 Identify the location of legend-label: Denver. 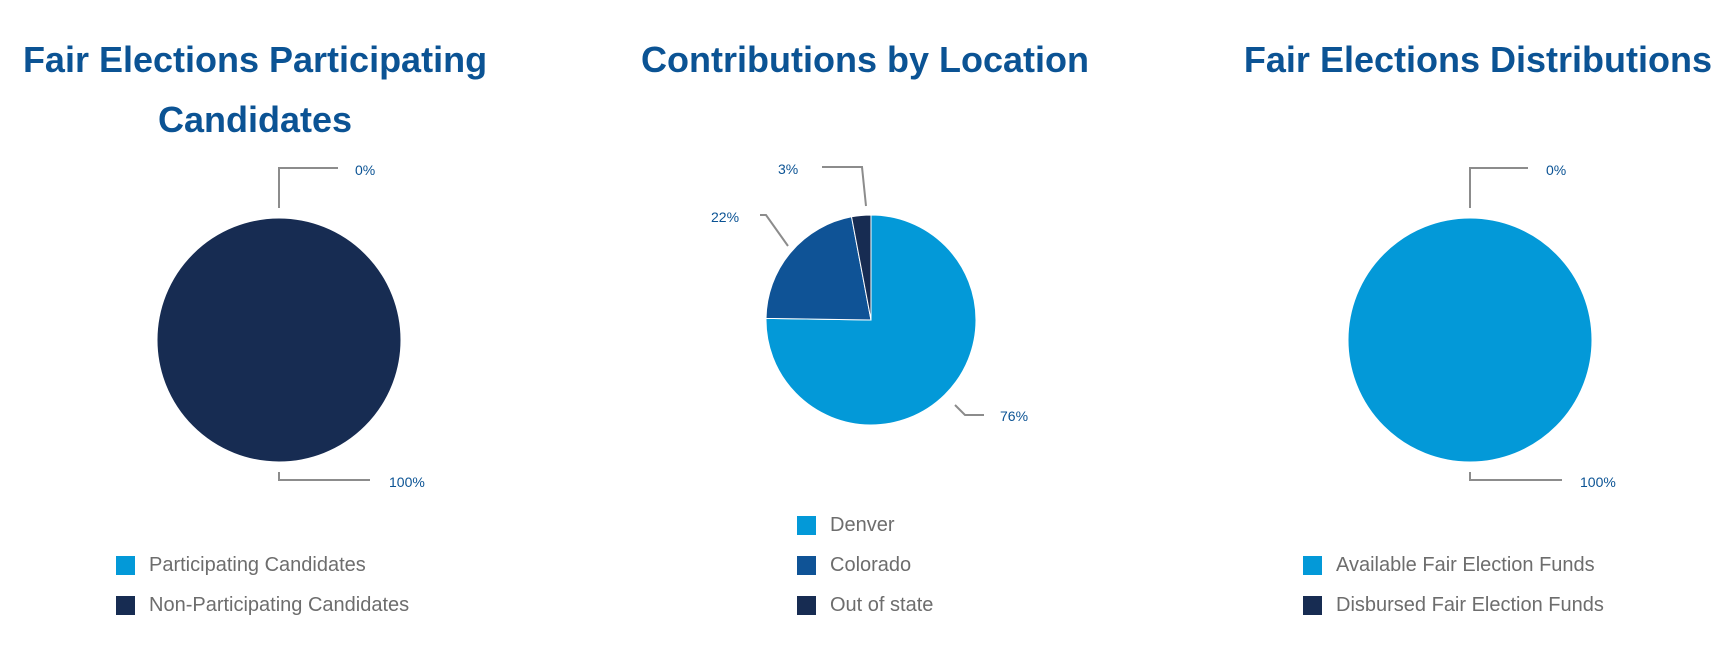
(862, 524).